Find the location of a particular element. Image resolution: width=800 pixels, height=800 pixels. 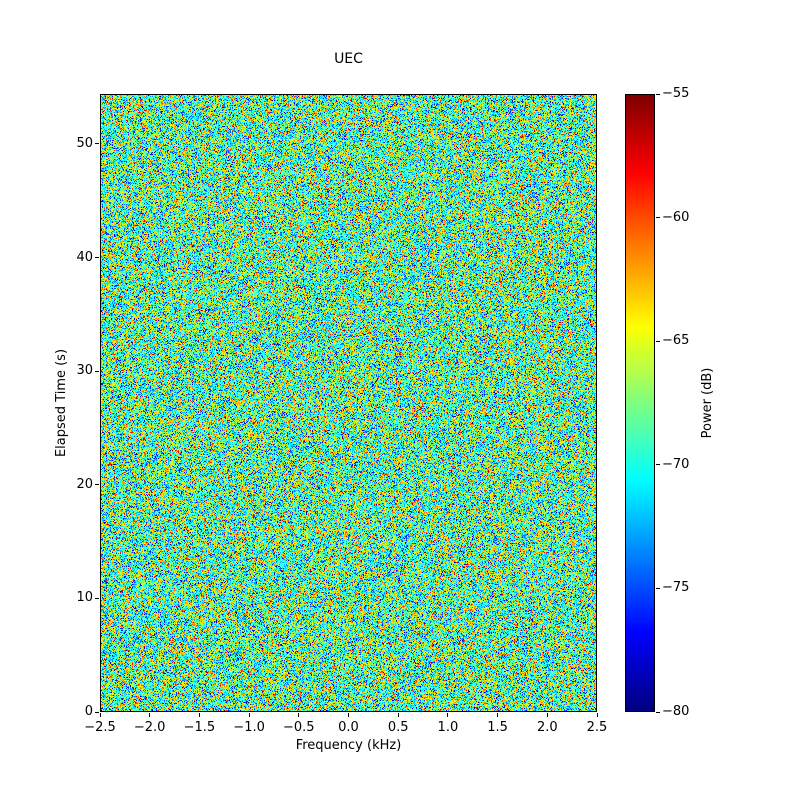

x-tick-label: 0.0 is located at coordinates (348, 727).